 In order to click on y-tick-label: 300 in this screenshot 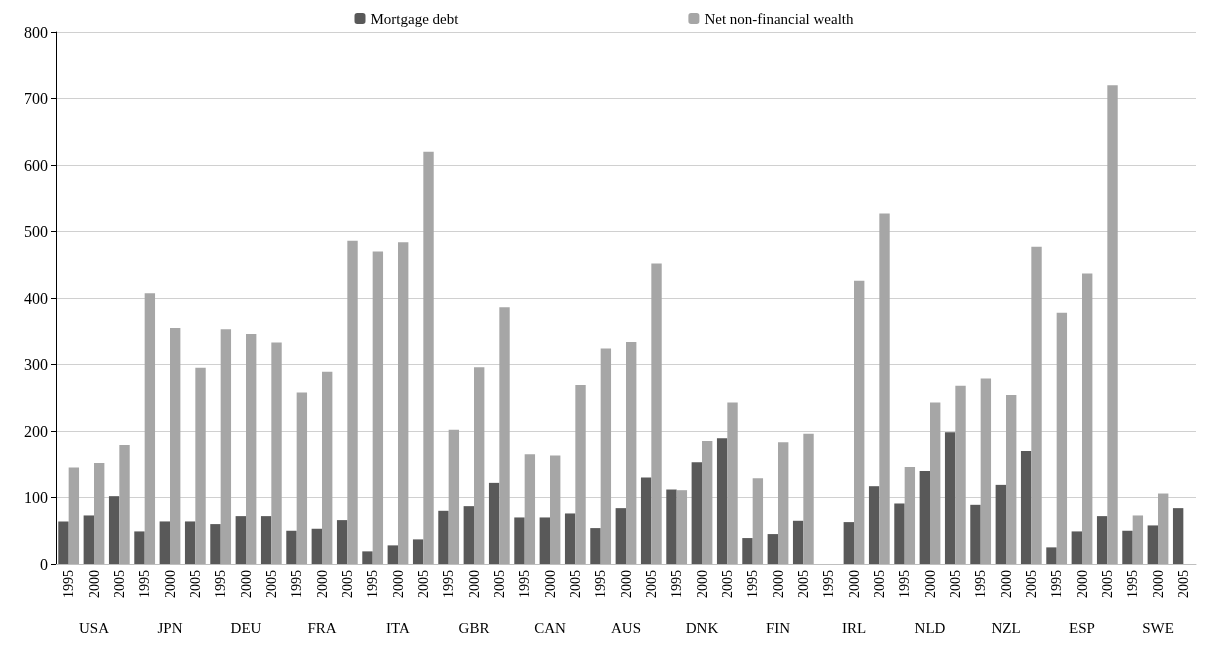, I will do `click(36, 364)`.